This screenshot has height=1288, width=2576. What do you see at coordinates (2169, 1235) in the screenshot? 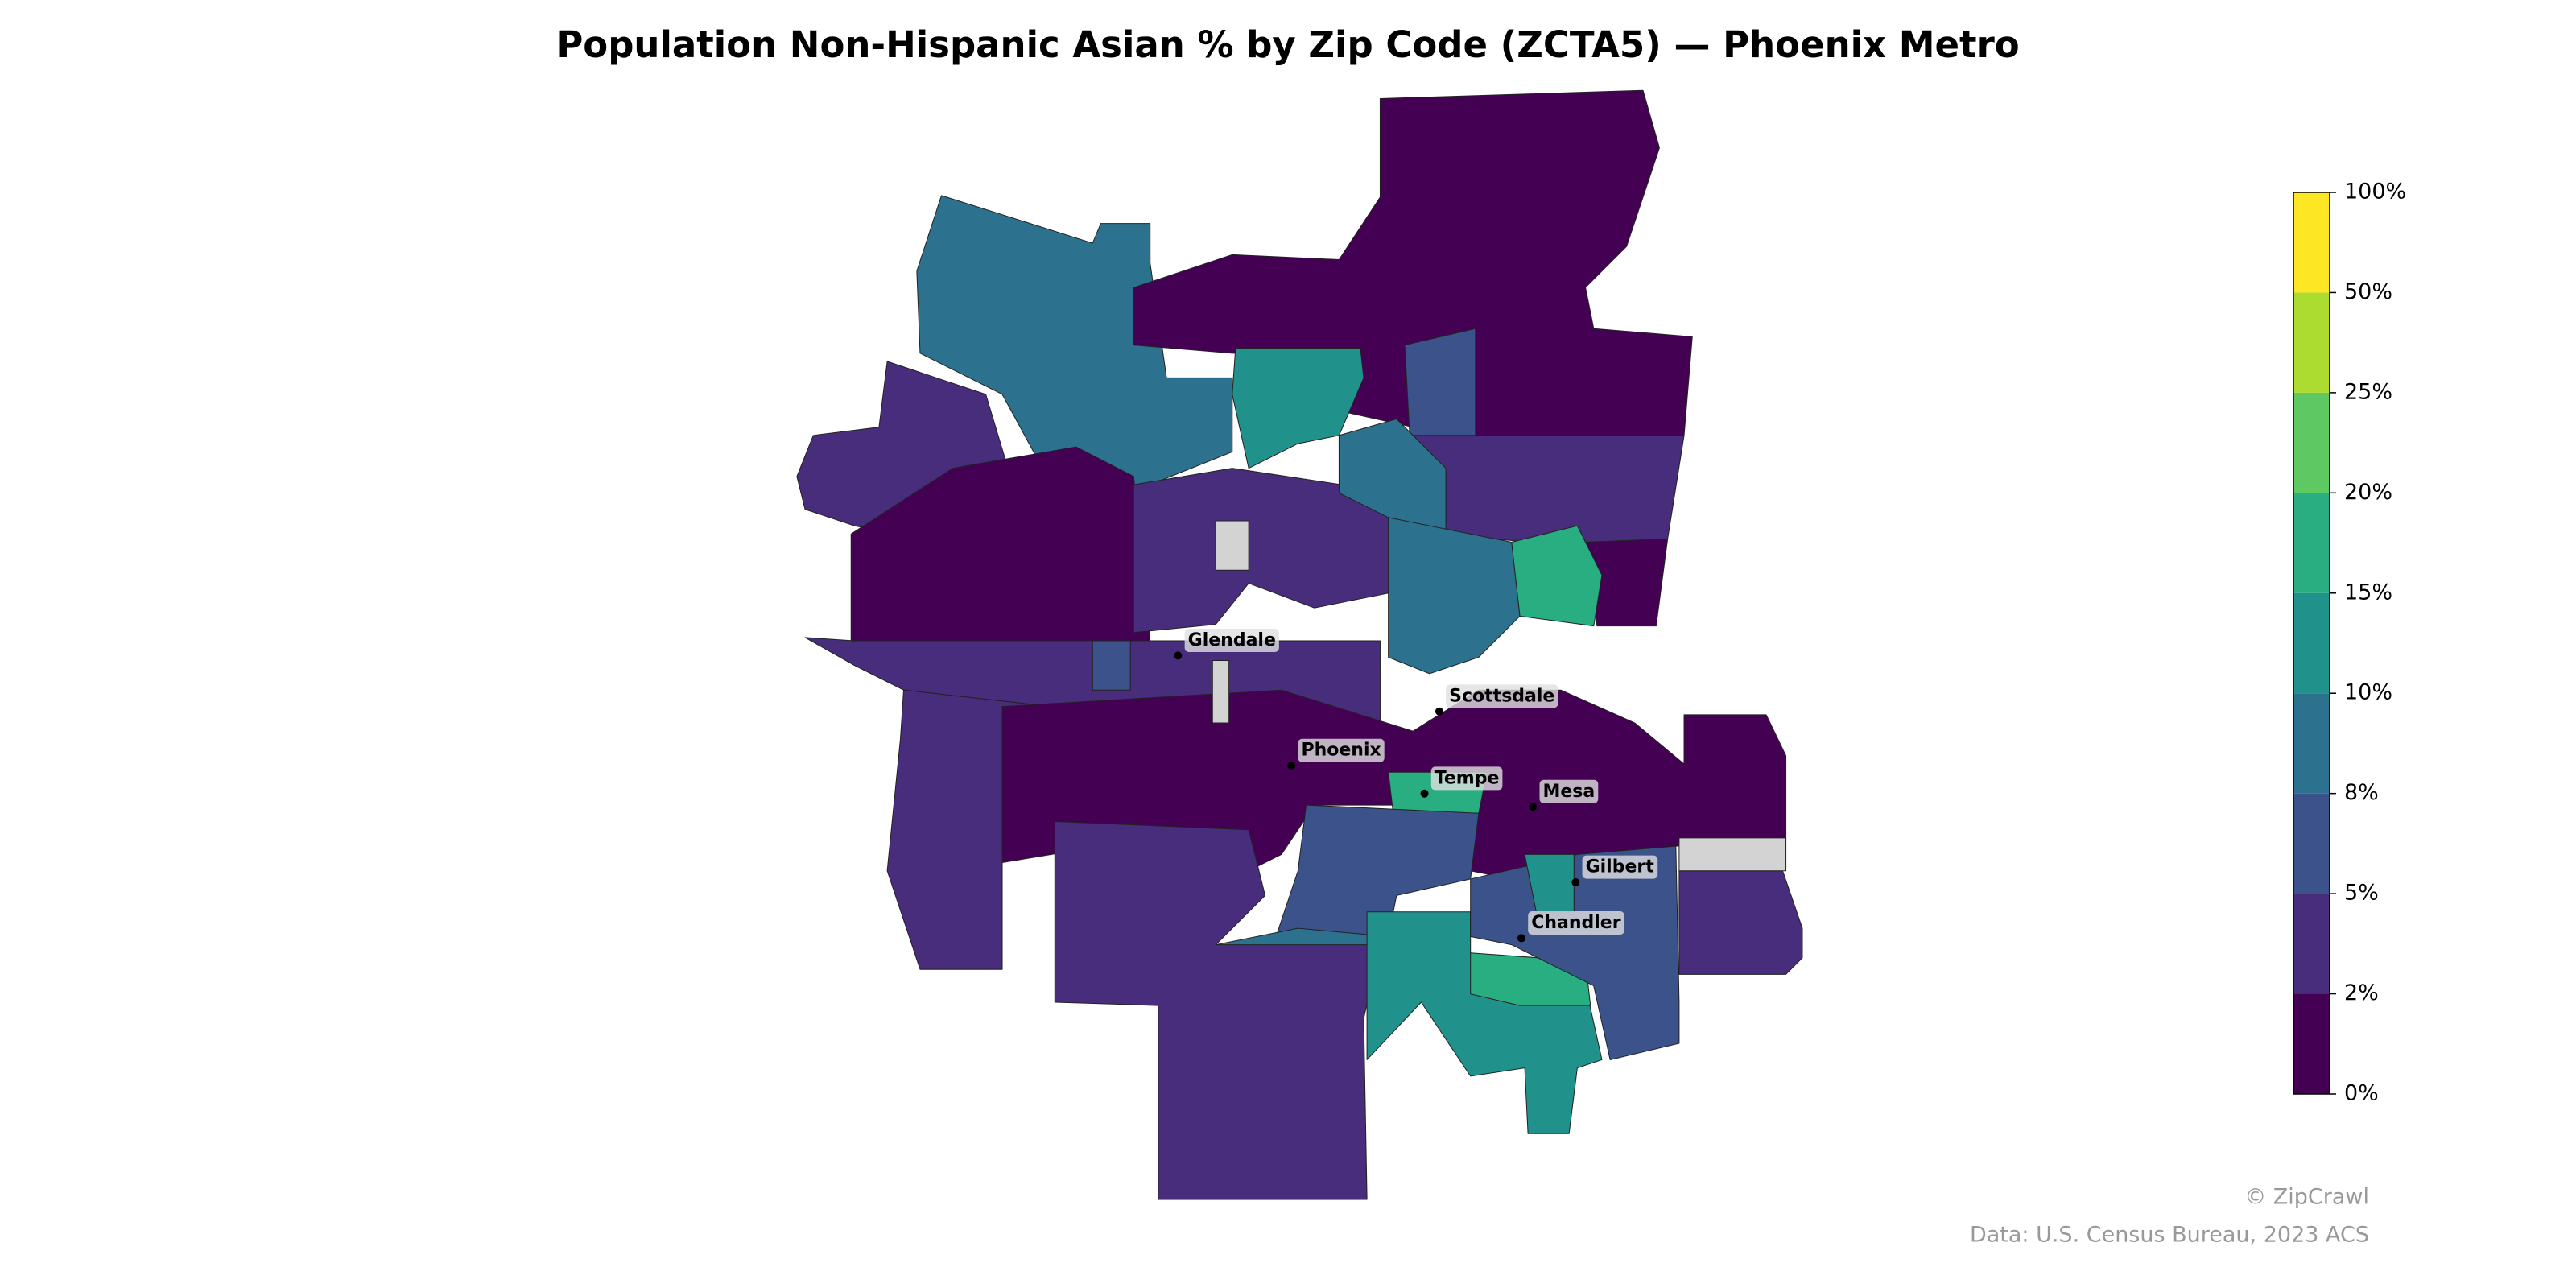
I see `source-credit: Data: U.S. Census Bureau, 2023 ACS` at bounding box center [2169, 1235].